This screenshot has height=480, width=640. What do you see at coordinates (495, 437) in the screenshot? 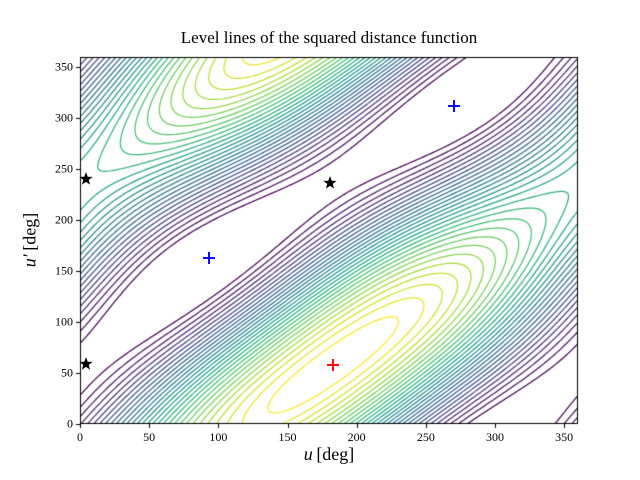
I see `x-tick-label: 300` at bounding box center [495, 437].